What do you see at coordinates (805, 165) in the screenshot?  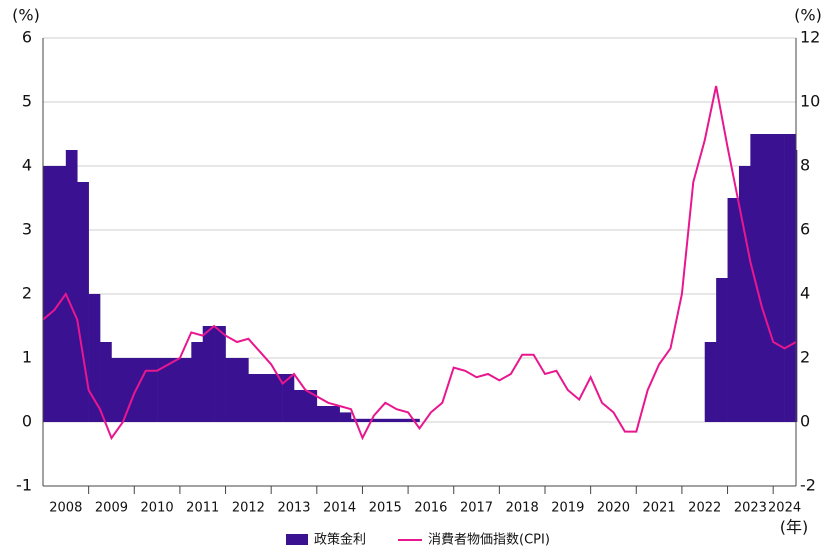 I see `y2-tick-label: 8` at bounding box center [805, 165].